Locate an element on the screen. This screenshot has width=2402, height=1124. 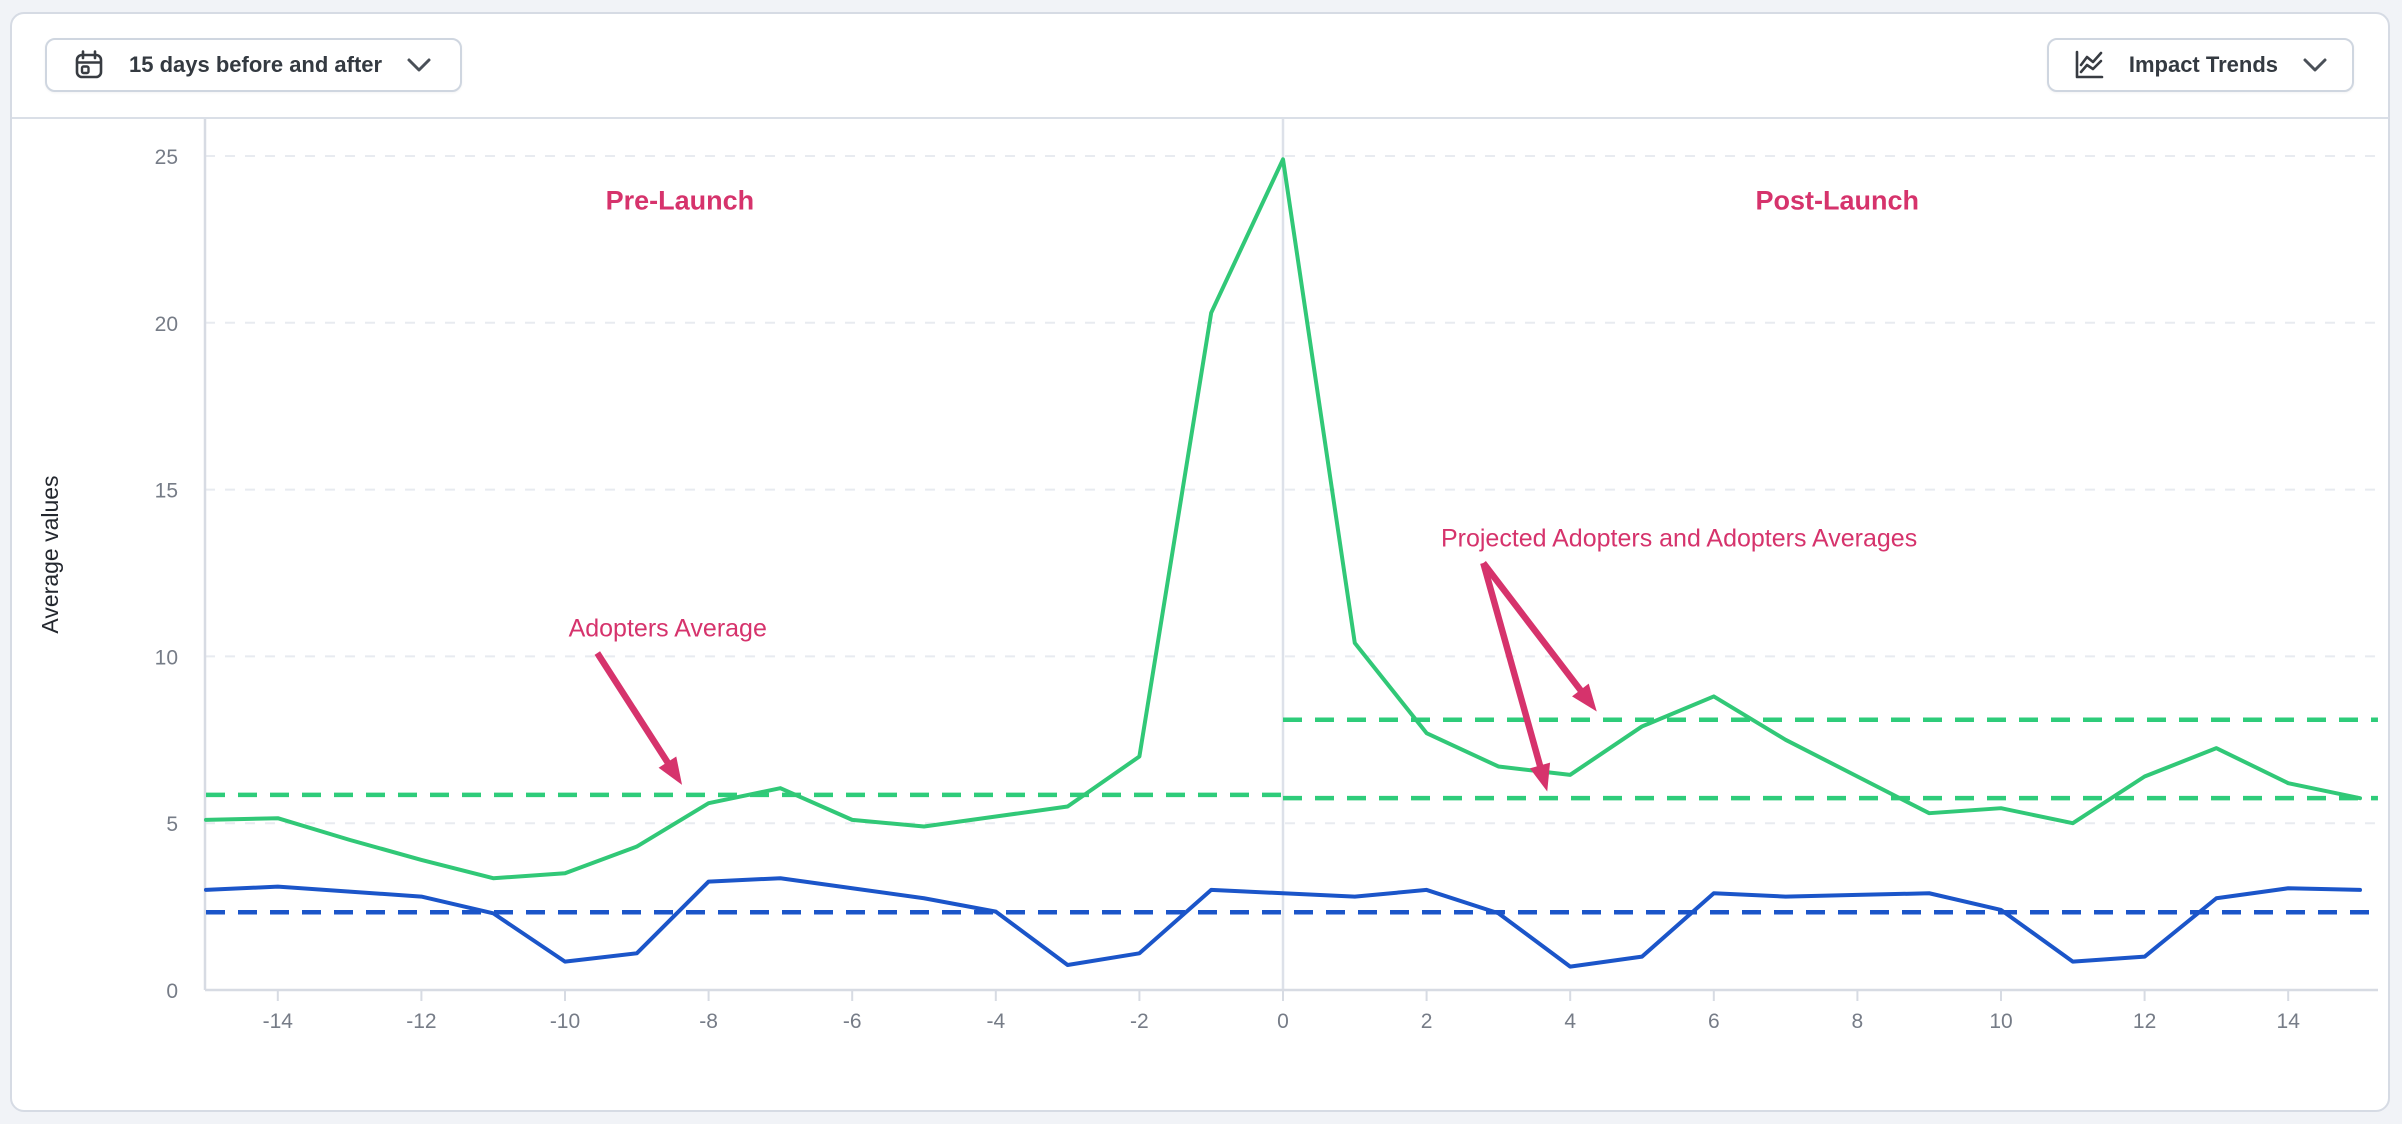
calendar-icon is located at coordinates (89, 65).